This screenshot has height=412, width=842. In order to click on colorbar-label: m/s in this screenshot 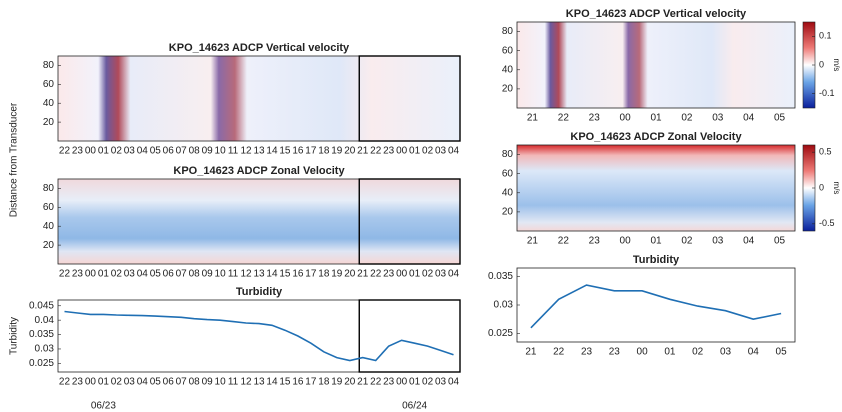, I will do `click(836, 188)`.